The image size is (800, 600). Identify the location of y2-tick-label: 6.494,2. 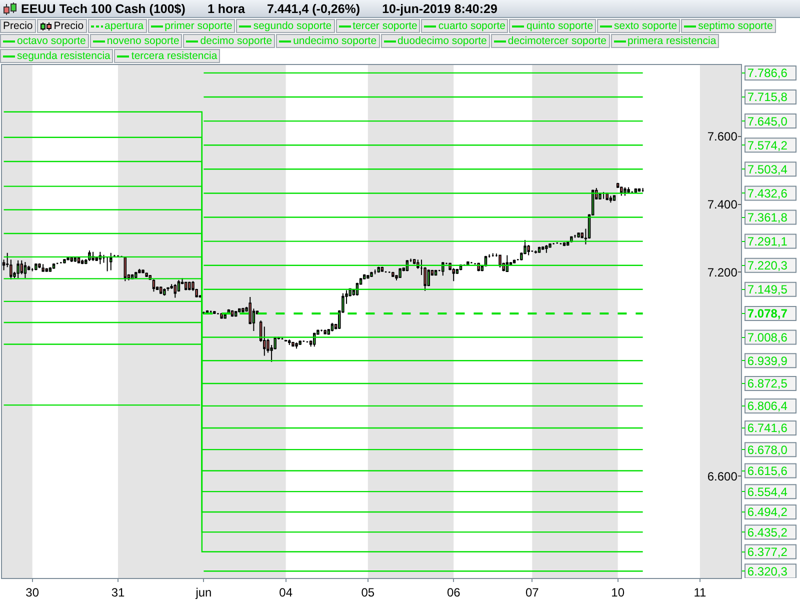
(767, 512).